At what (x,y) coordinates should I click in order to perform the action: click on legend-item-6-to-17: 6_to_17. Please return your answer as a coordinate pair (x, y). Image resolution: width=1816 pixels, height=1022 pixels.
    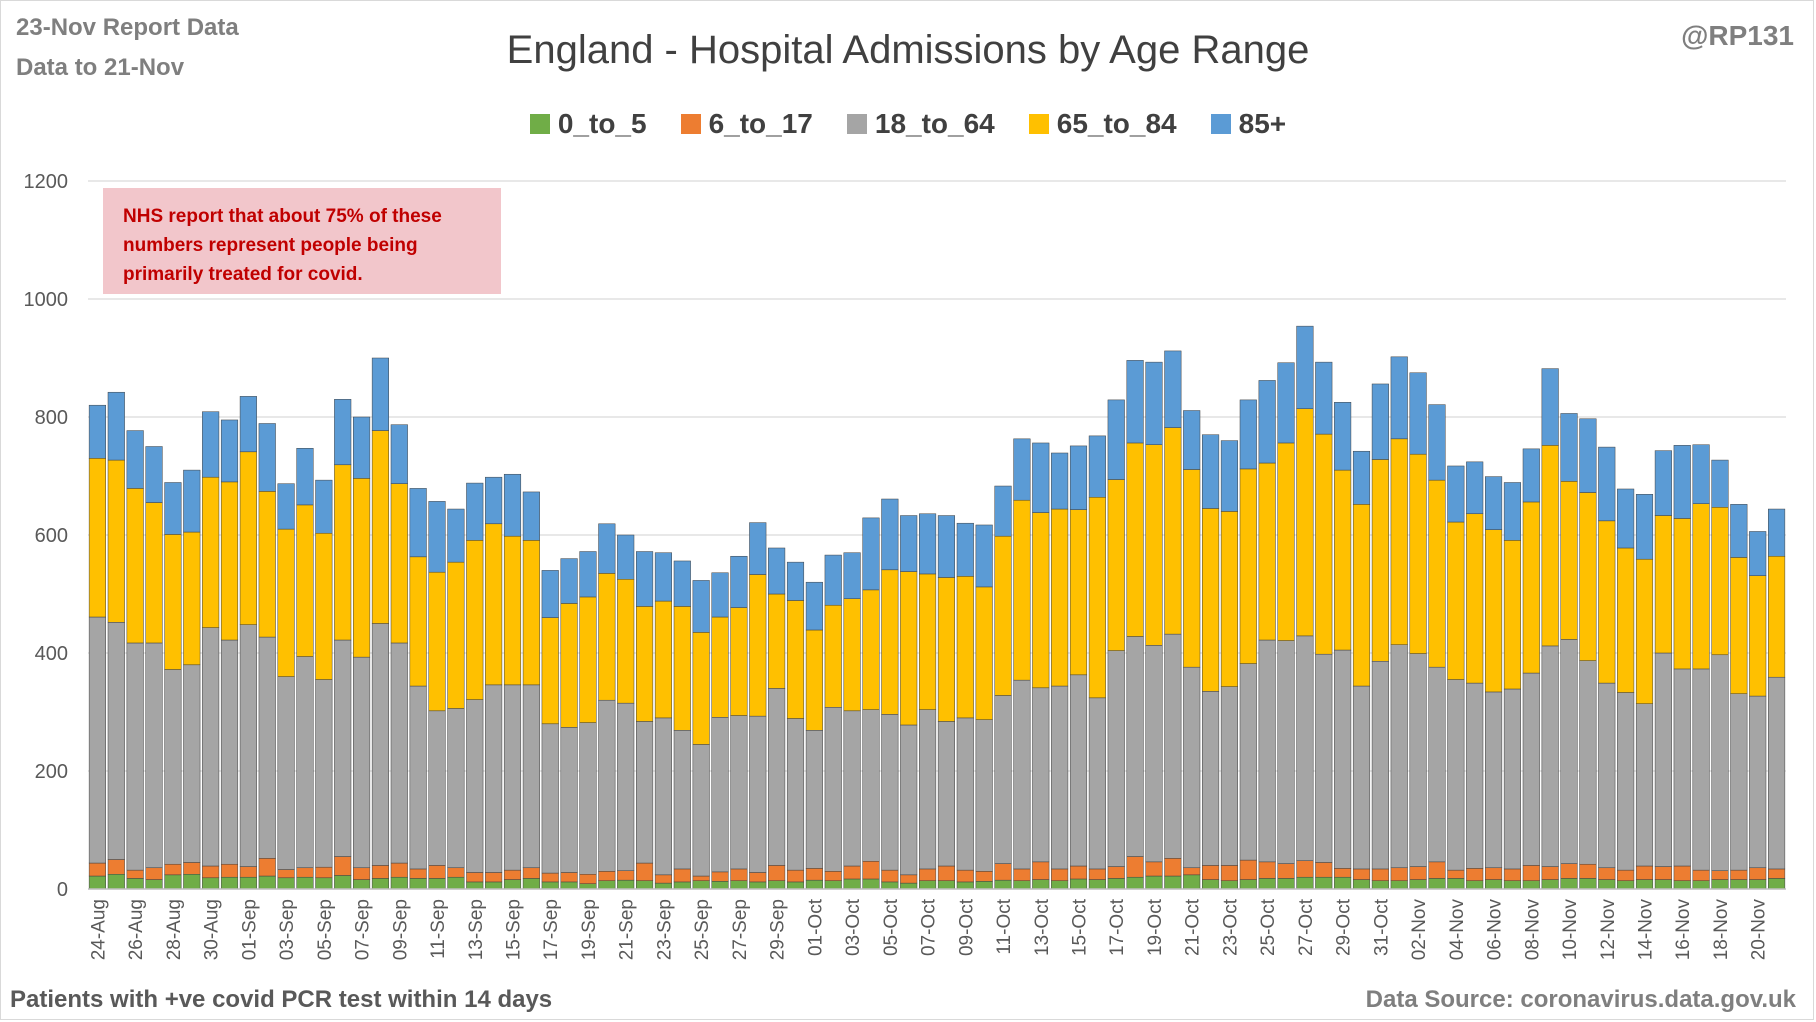
    Looking at the image, I should click on (746, 124).